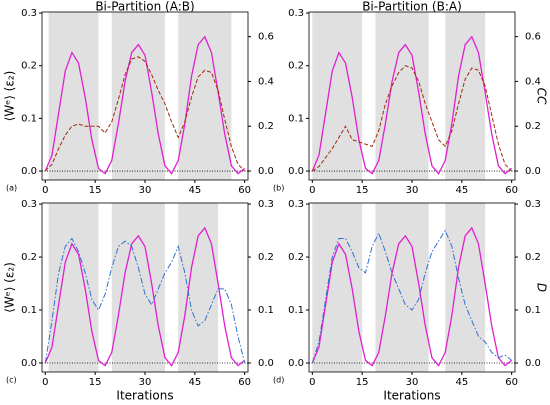 The height and width of the screenshot is (405, 550). Describe the element at coordinates (144, 7) in the screenshot. I see `panel-title: Bi-Partition (A:B)` at that location.